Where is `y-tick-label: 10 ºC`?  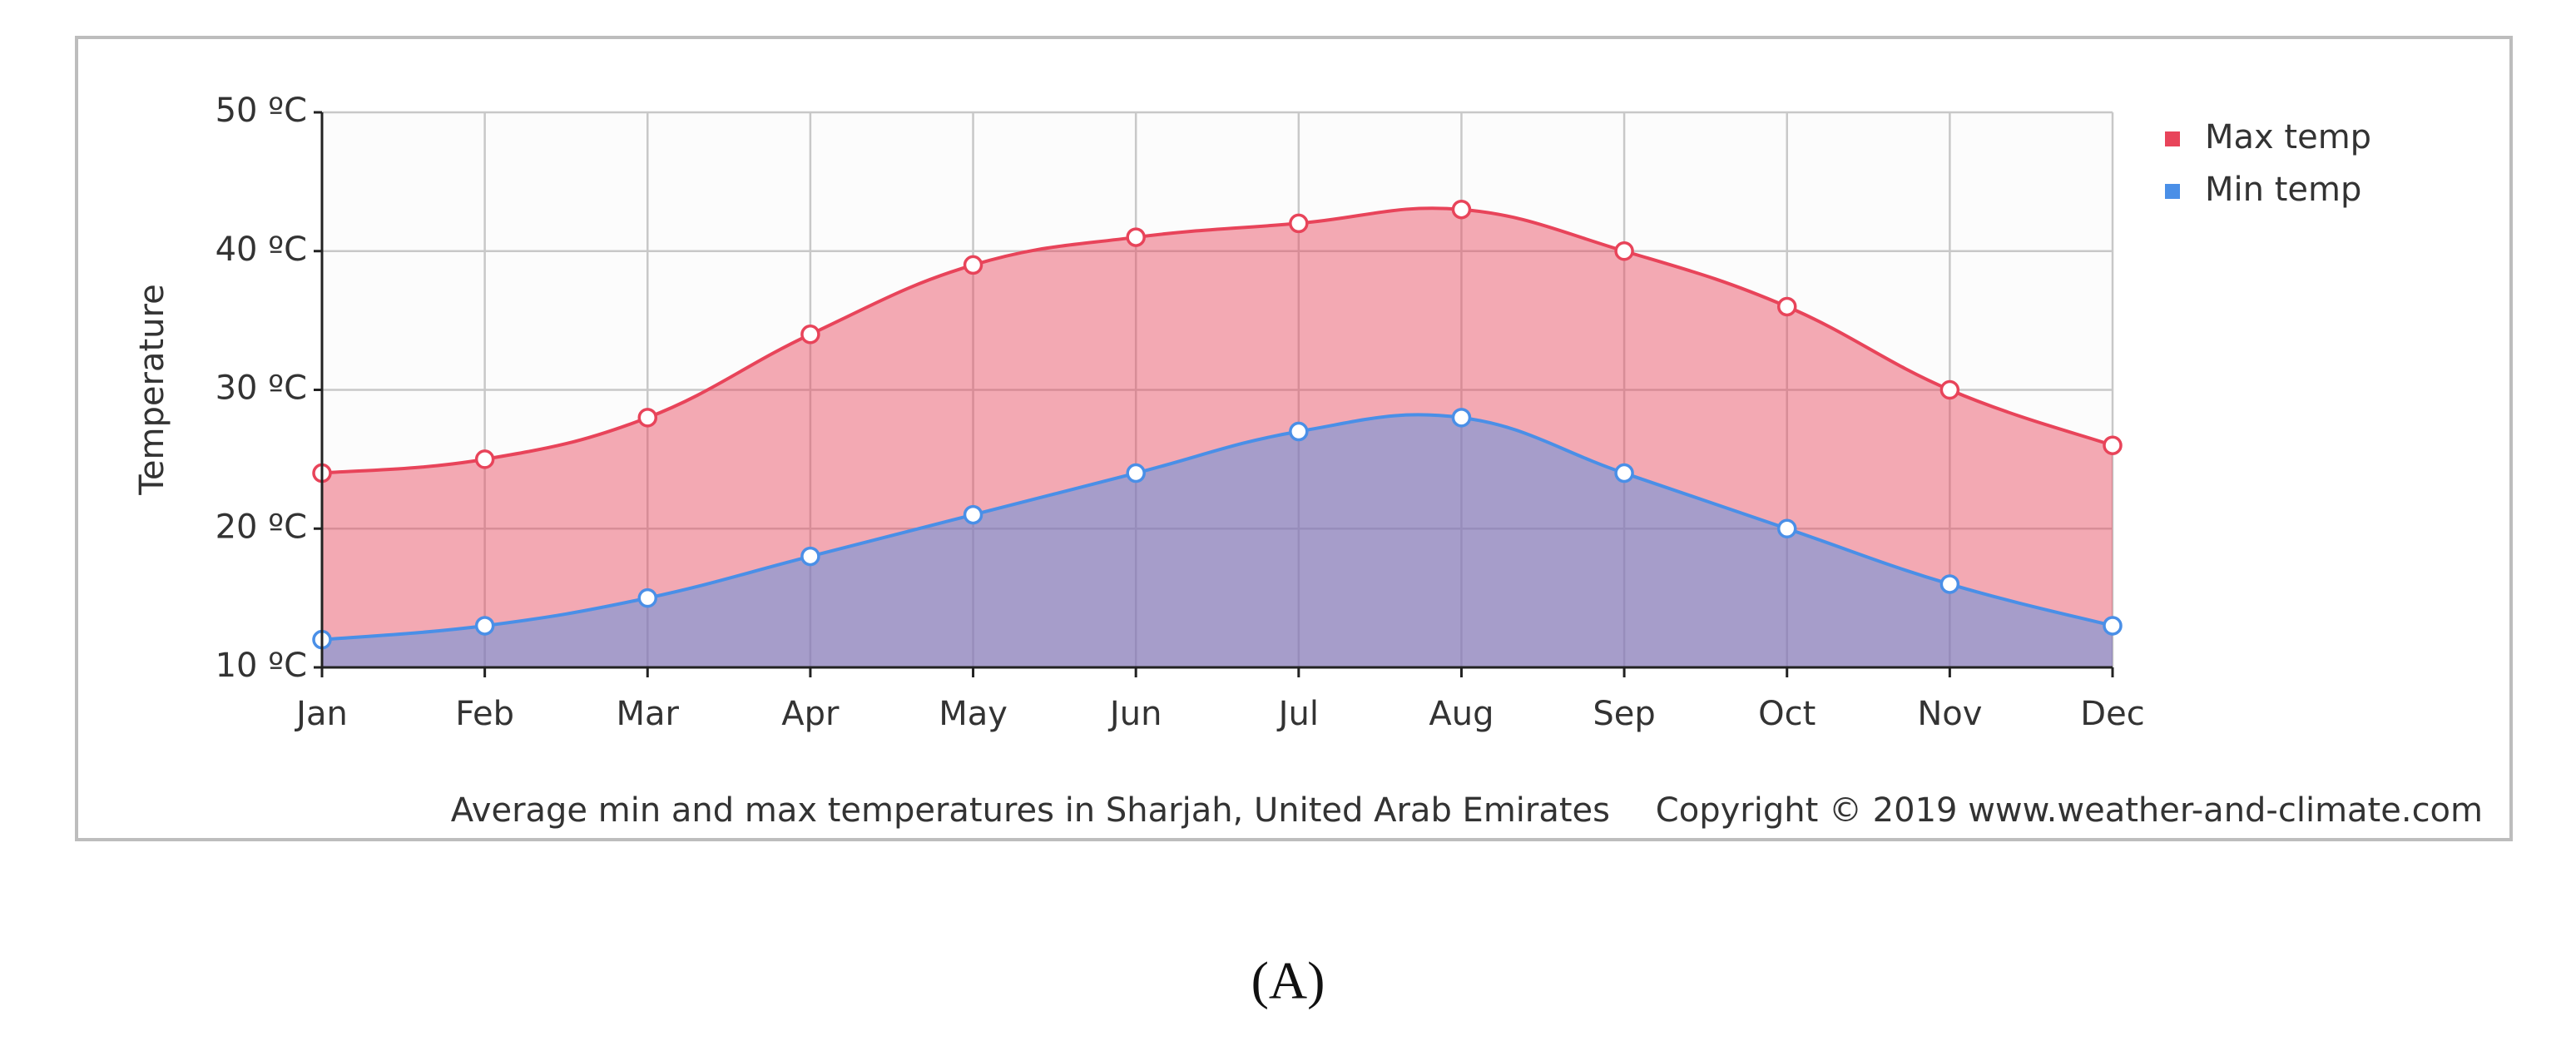 y-tick-label: 10 ºC is located at coordinates (261, 666).